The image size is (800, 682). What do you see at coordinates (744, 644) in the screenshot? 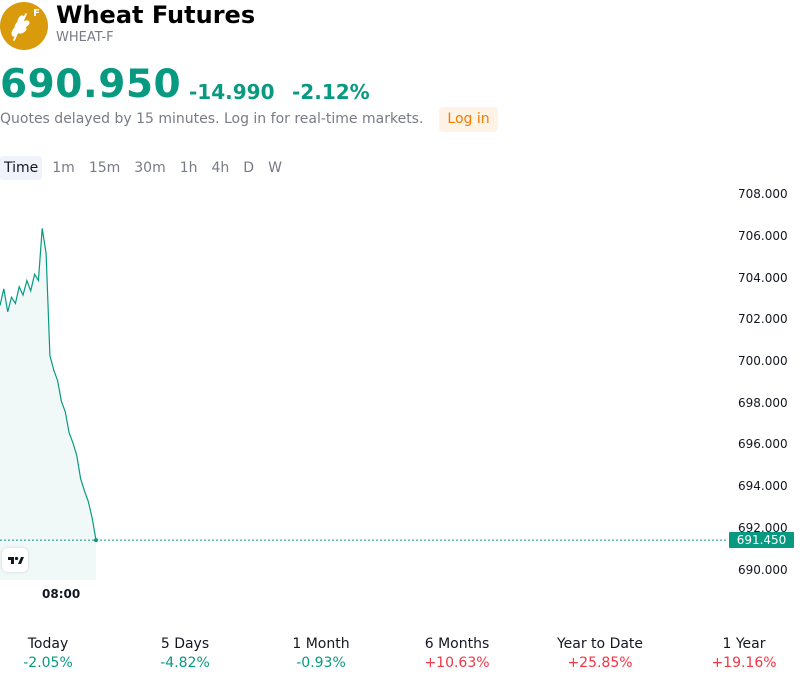
I see `perf-label: 1 Year` at bounding box center [744, 644].